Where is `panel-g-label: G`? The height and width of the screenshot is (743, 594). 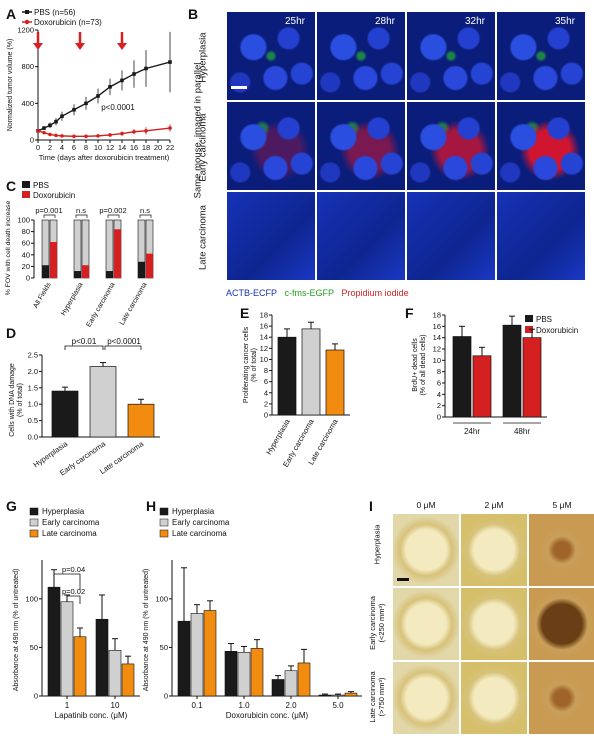
panel-g-label: G is located at coordinates (11, 506).